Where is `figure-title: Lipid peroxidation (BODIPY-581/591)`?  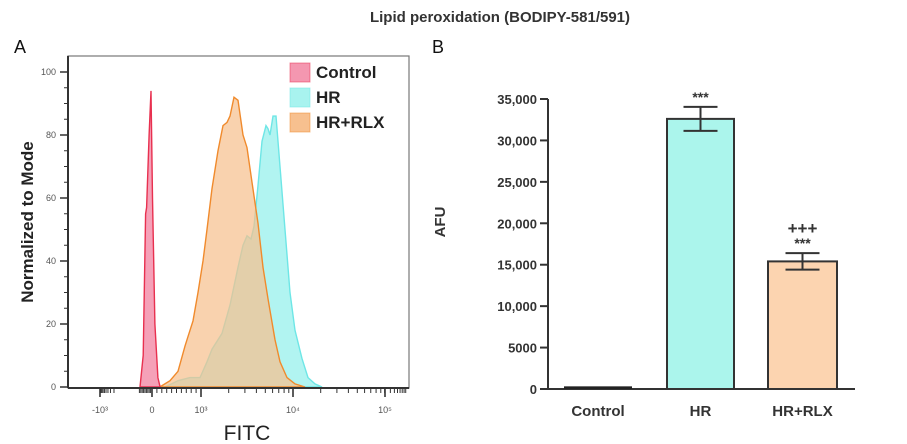 figure-title: Lipid peroxidation (BODIPY-581/591) is located at coordinates (500, 17).